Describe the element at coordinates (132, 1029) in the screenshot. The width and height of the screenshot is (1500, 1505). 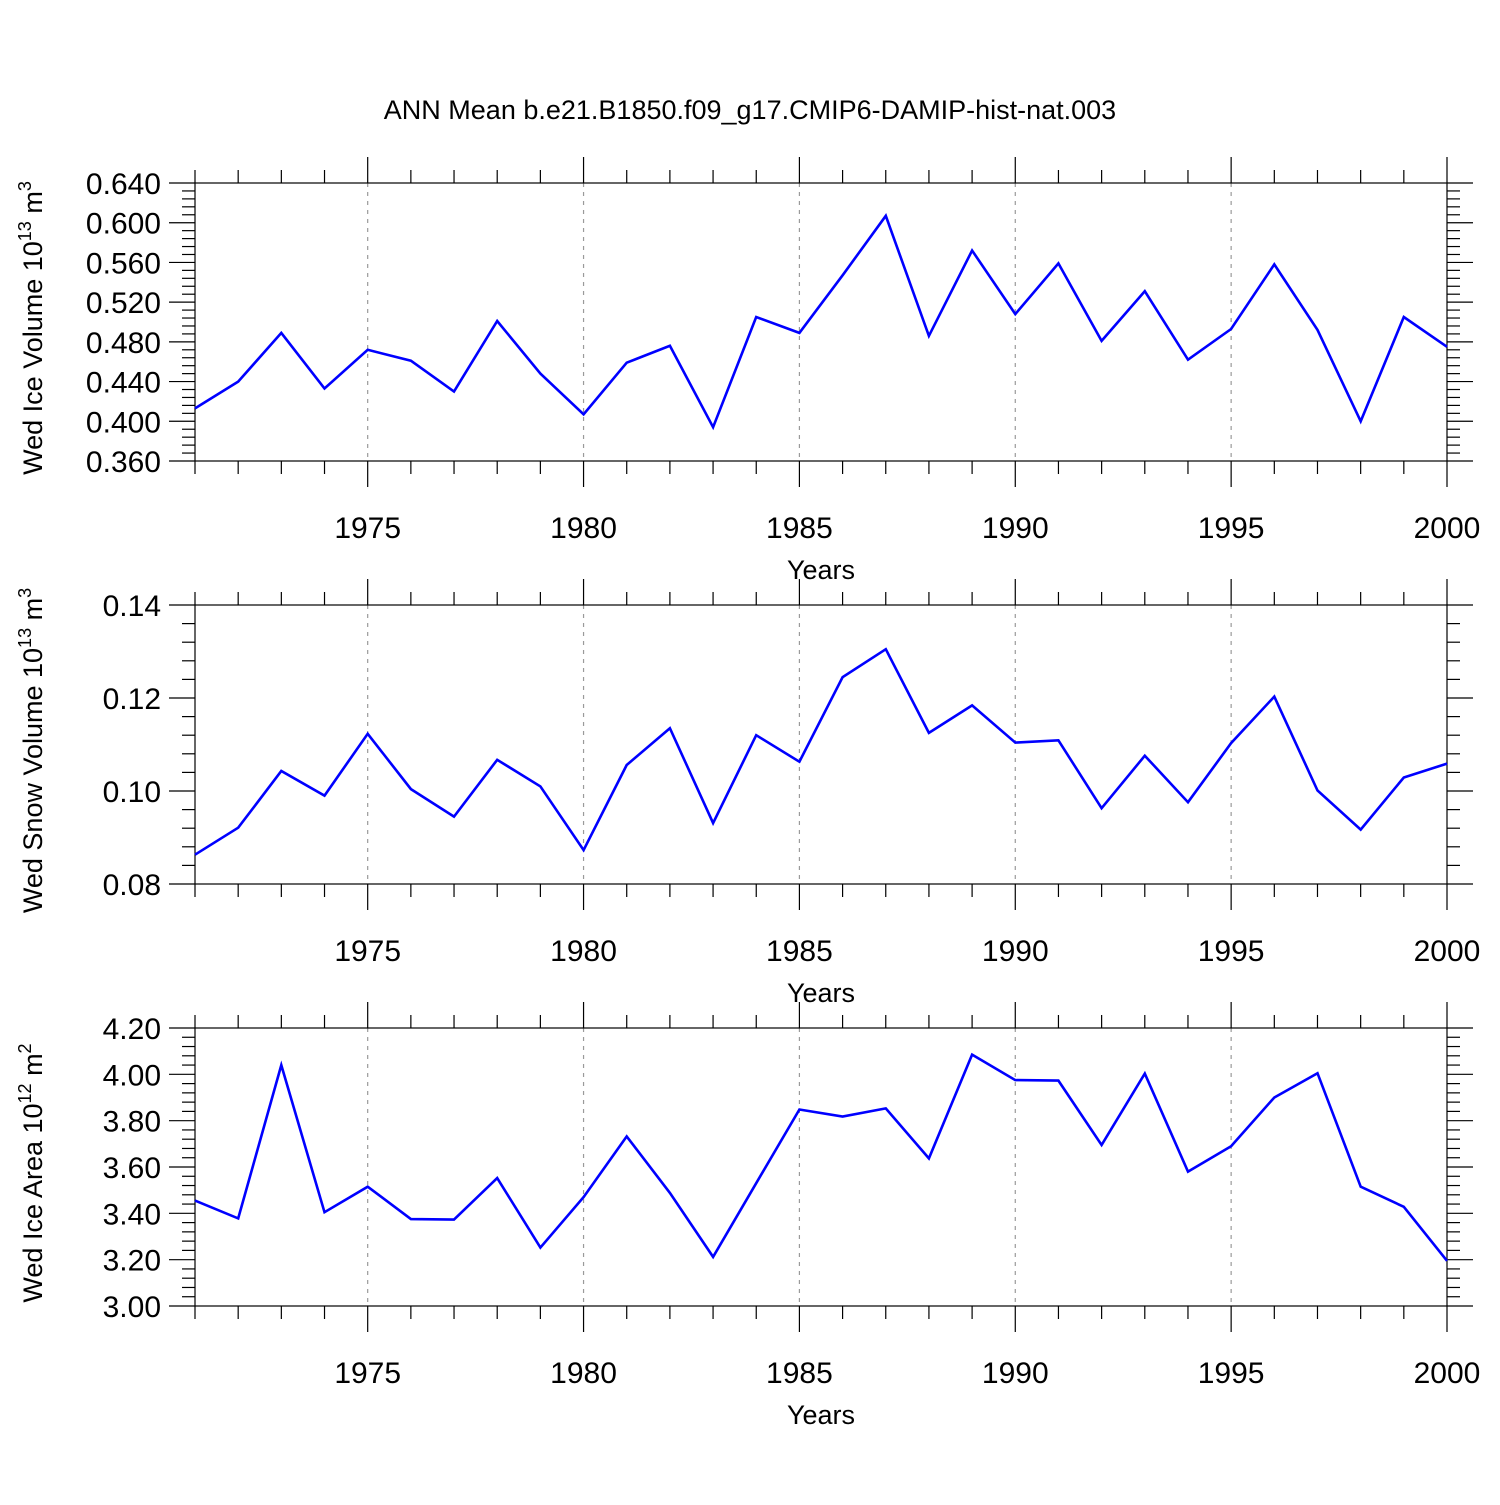
I see `y-tick-label: 4.20` at that location.